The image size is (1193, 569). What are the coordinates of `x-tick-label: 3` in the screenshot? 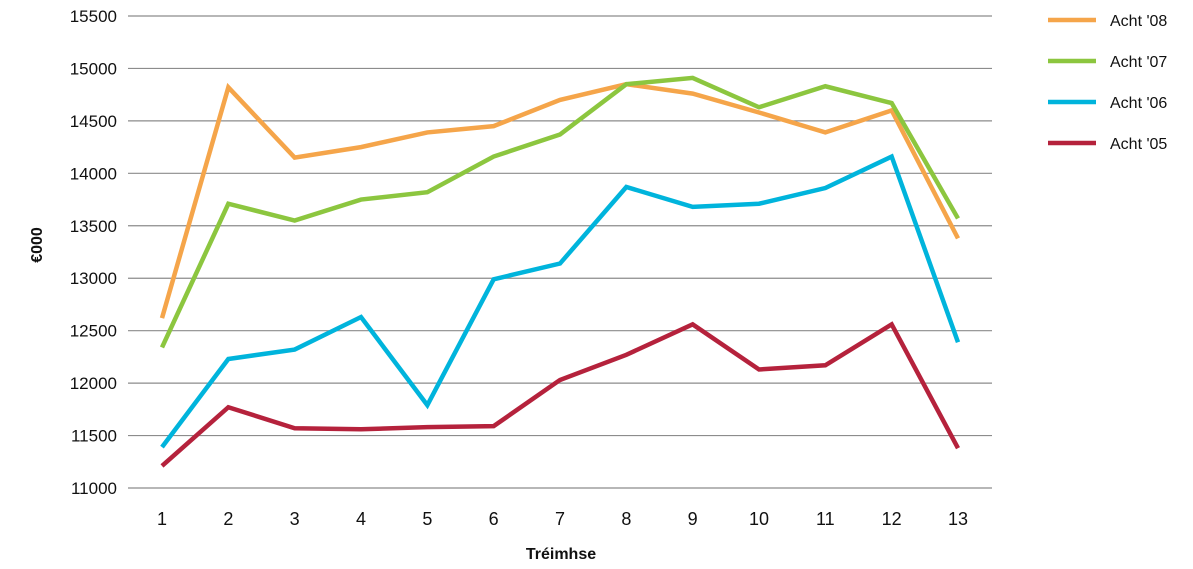 It's located at (295, 519).